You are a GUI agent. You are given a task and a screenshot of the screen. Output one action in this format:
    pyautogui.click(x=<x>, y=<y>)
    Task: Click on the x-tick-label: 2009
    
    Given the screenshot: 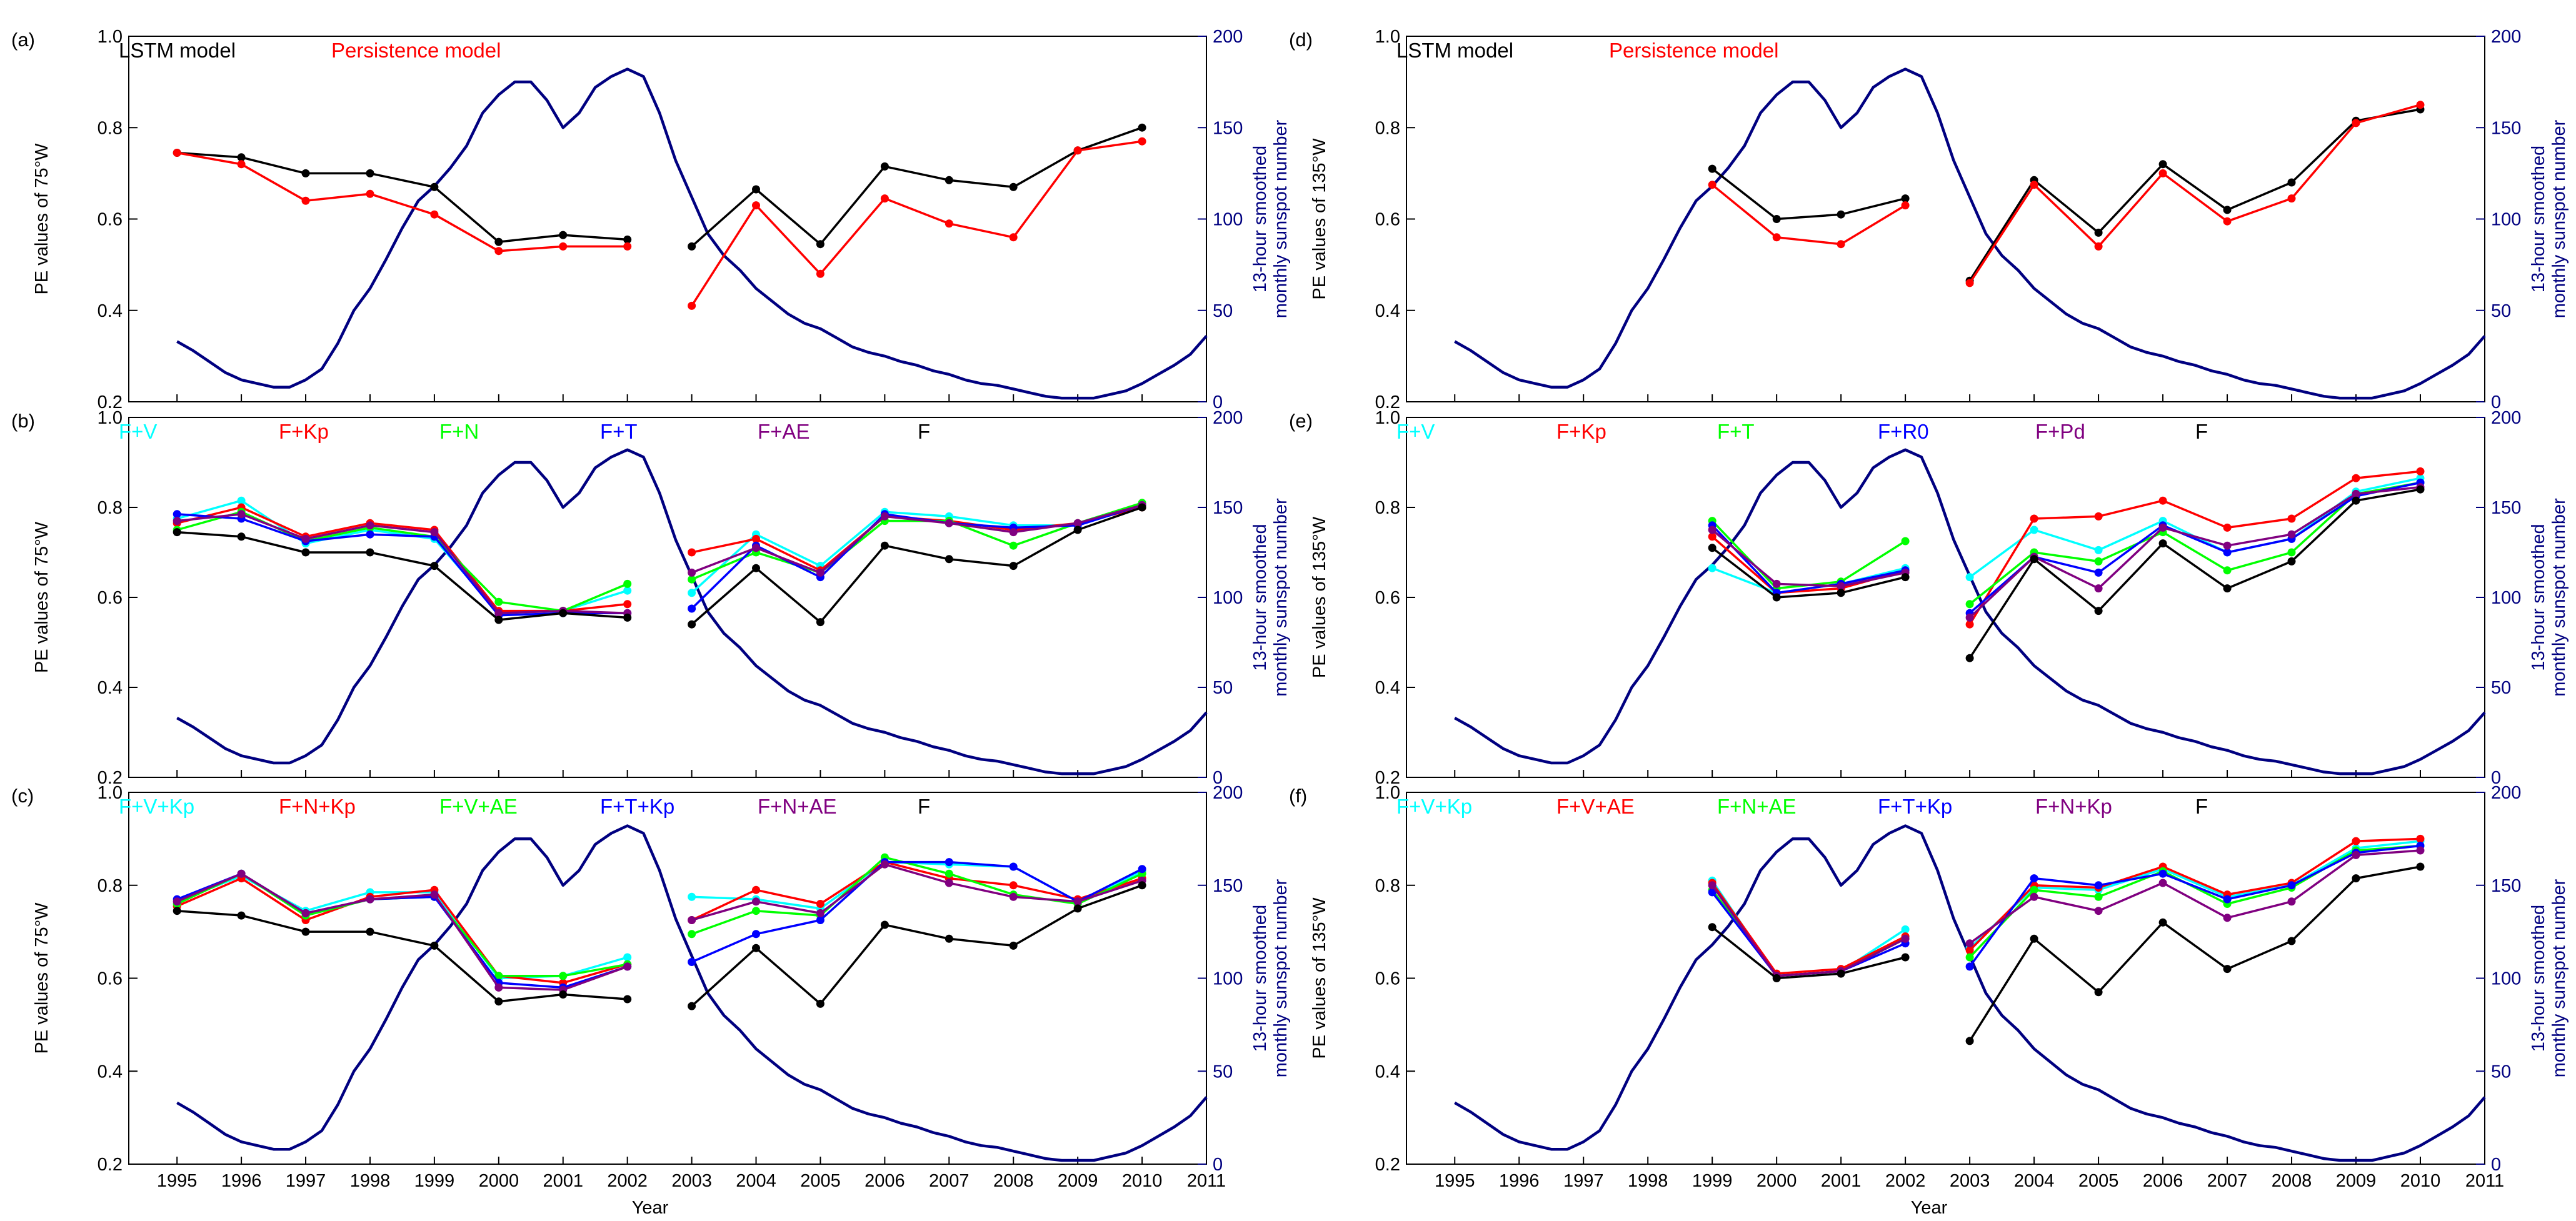 What is the action you would take?
    pyautogui.click(x=1078, y=1181)
    